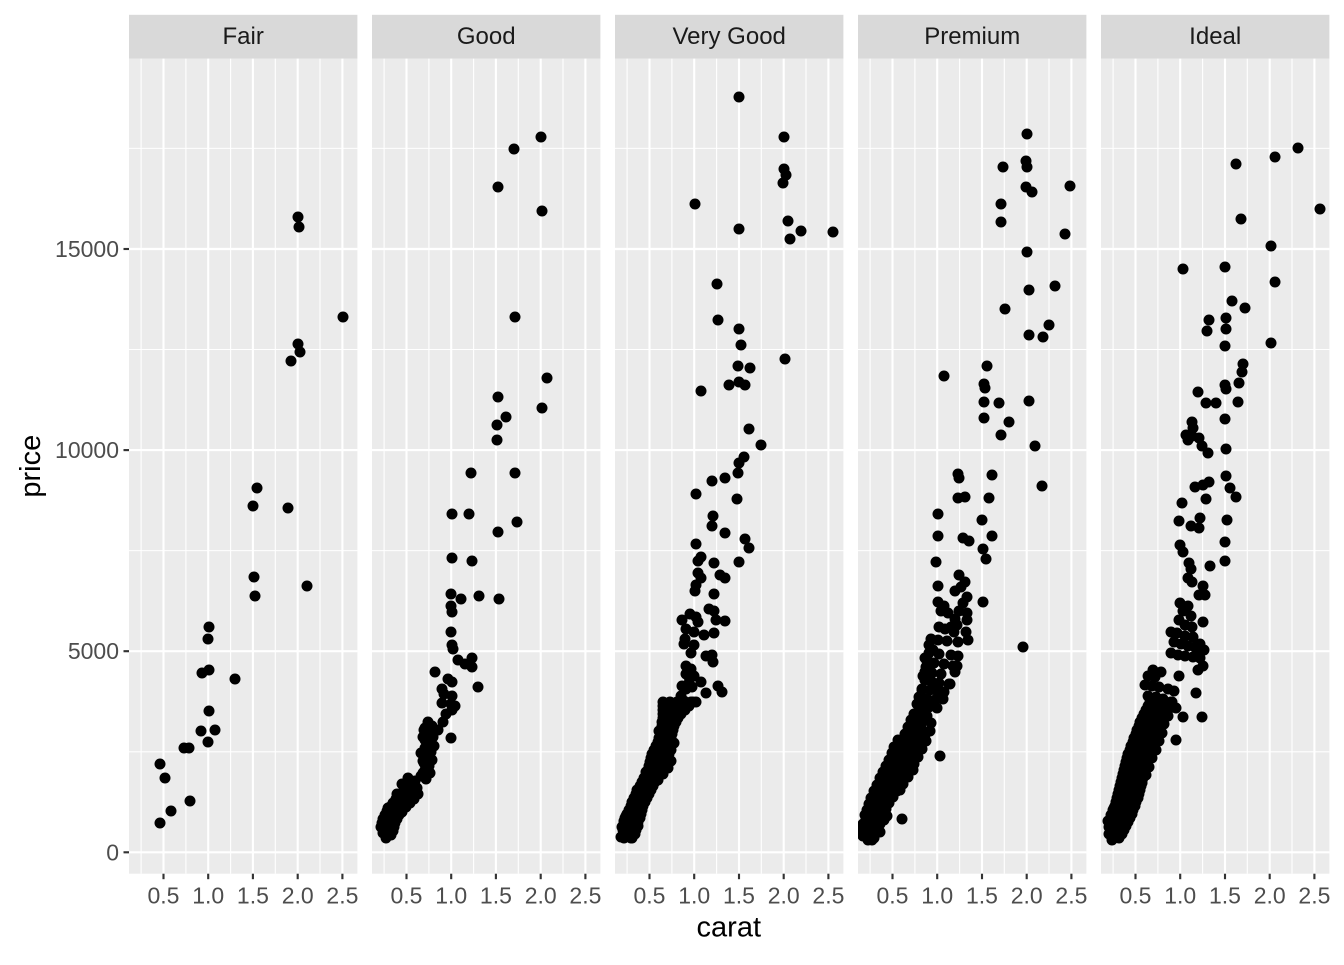 This screenshot has height=965, width=1344. Describe the element at coordinates (728, 36) in the screenshot. I see `svg-text: Very Good` at that location.